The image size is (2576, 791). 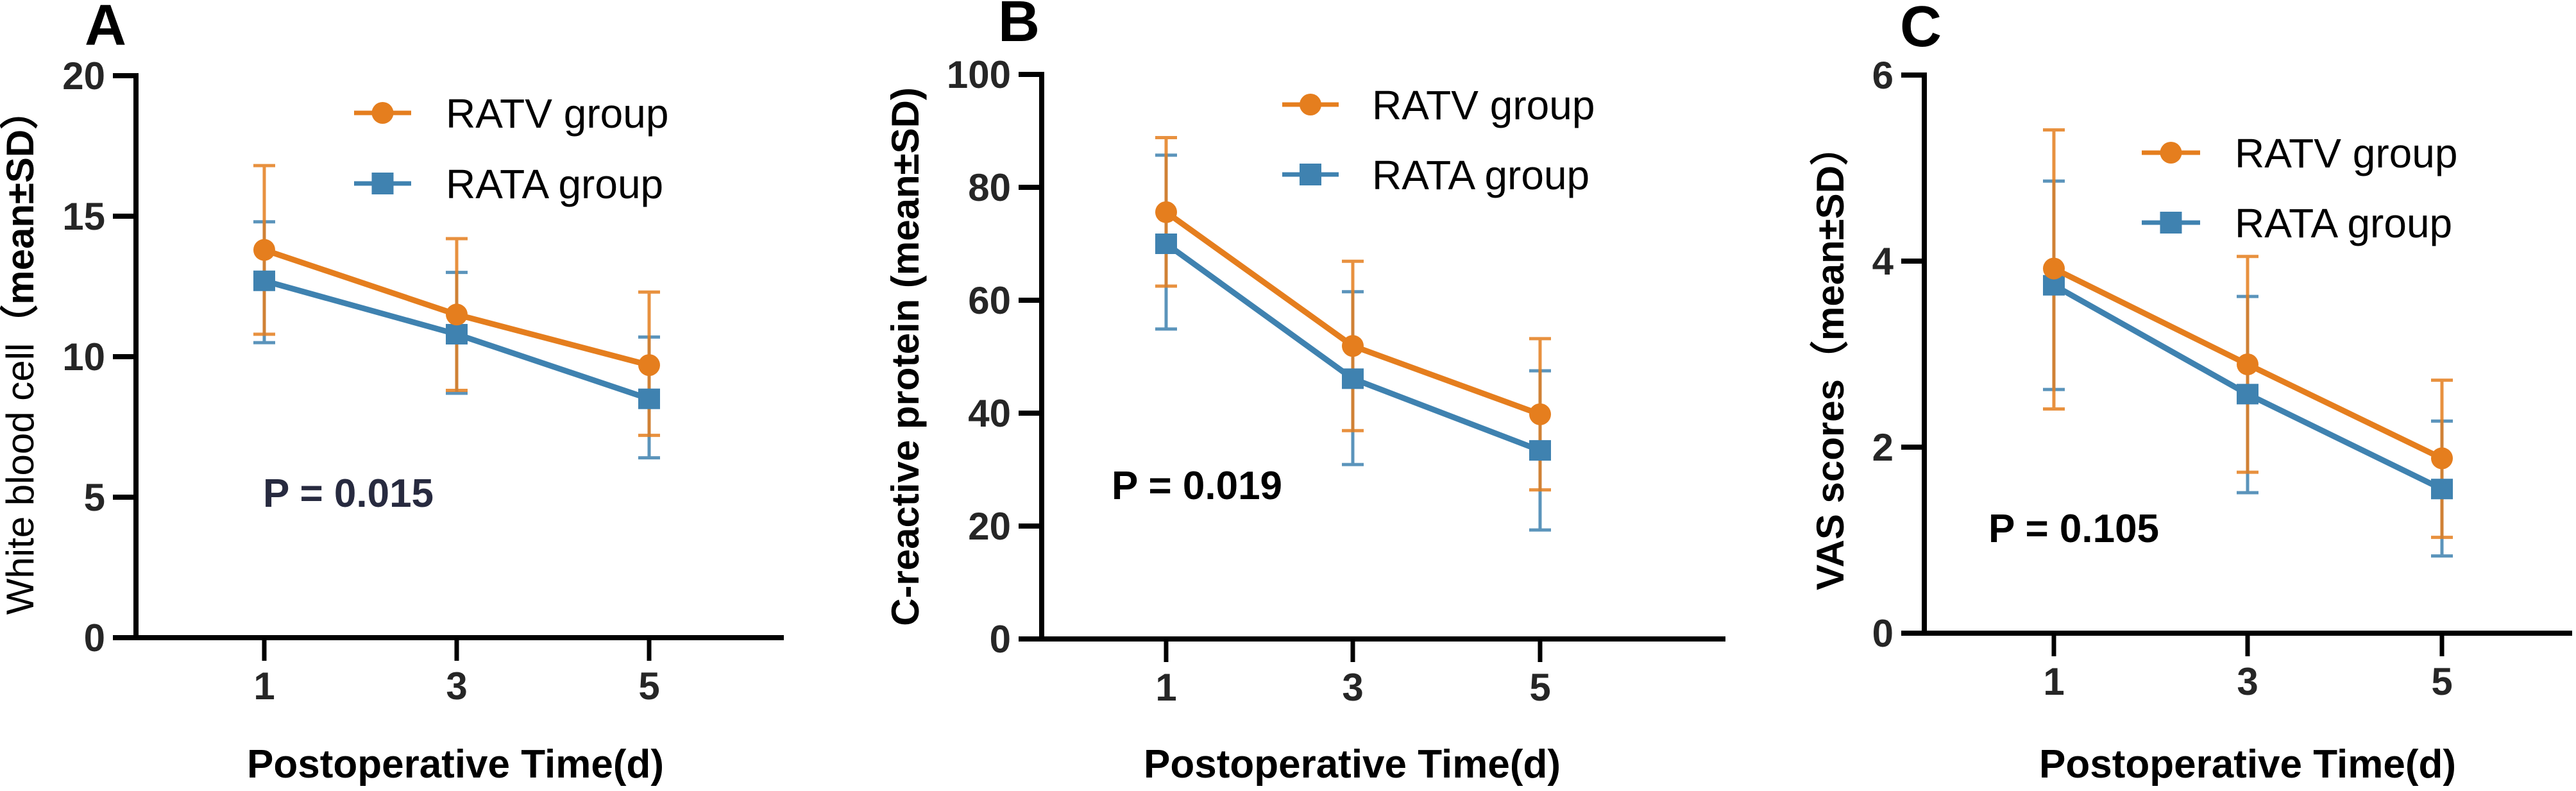 I want to click on panel-letter-a: A, so click(x=105, y=29).